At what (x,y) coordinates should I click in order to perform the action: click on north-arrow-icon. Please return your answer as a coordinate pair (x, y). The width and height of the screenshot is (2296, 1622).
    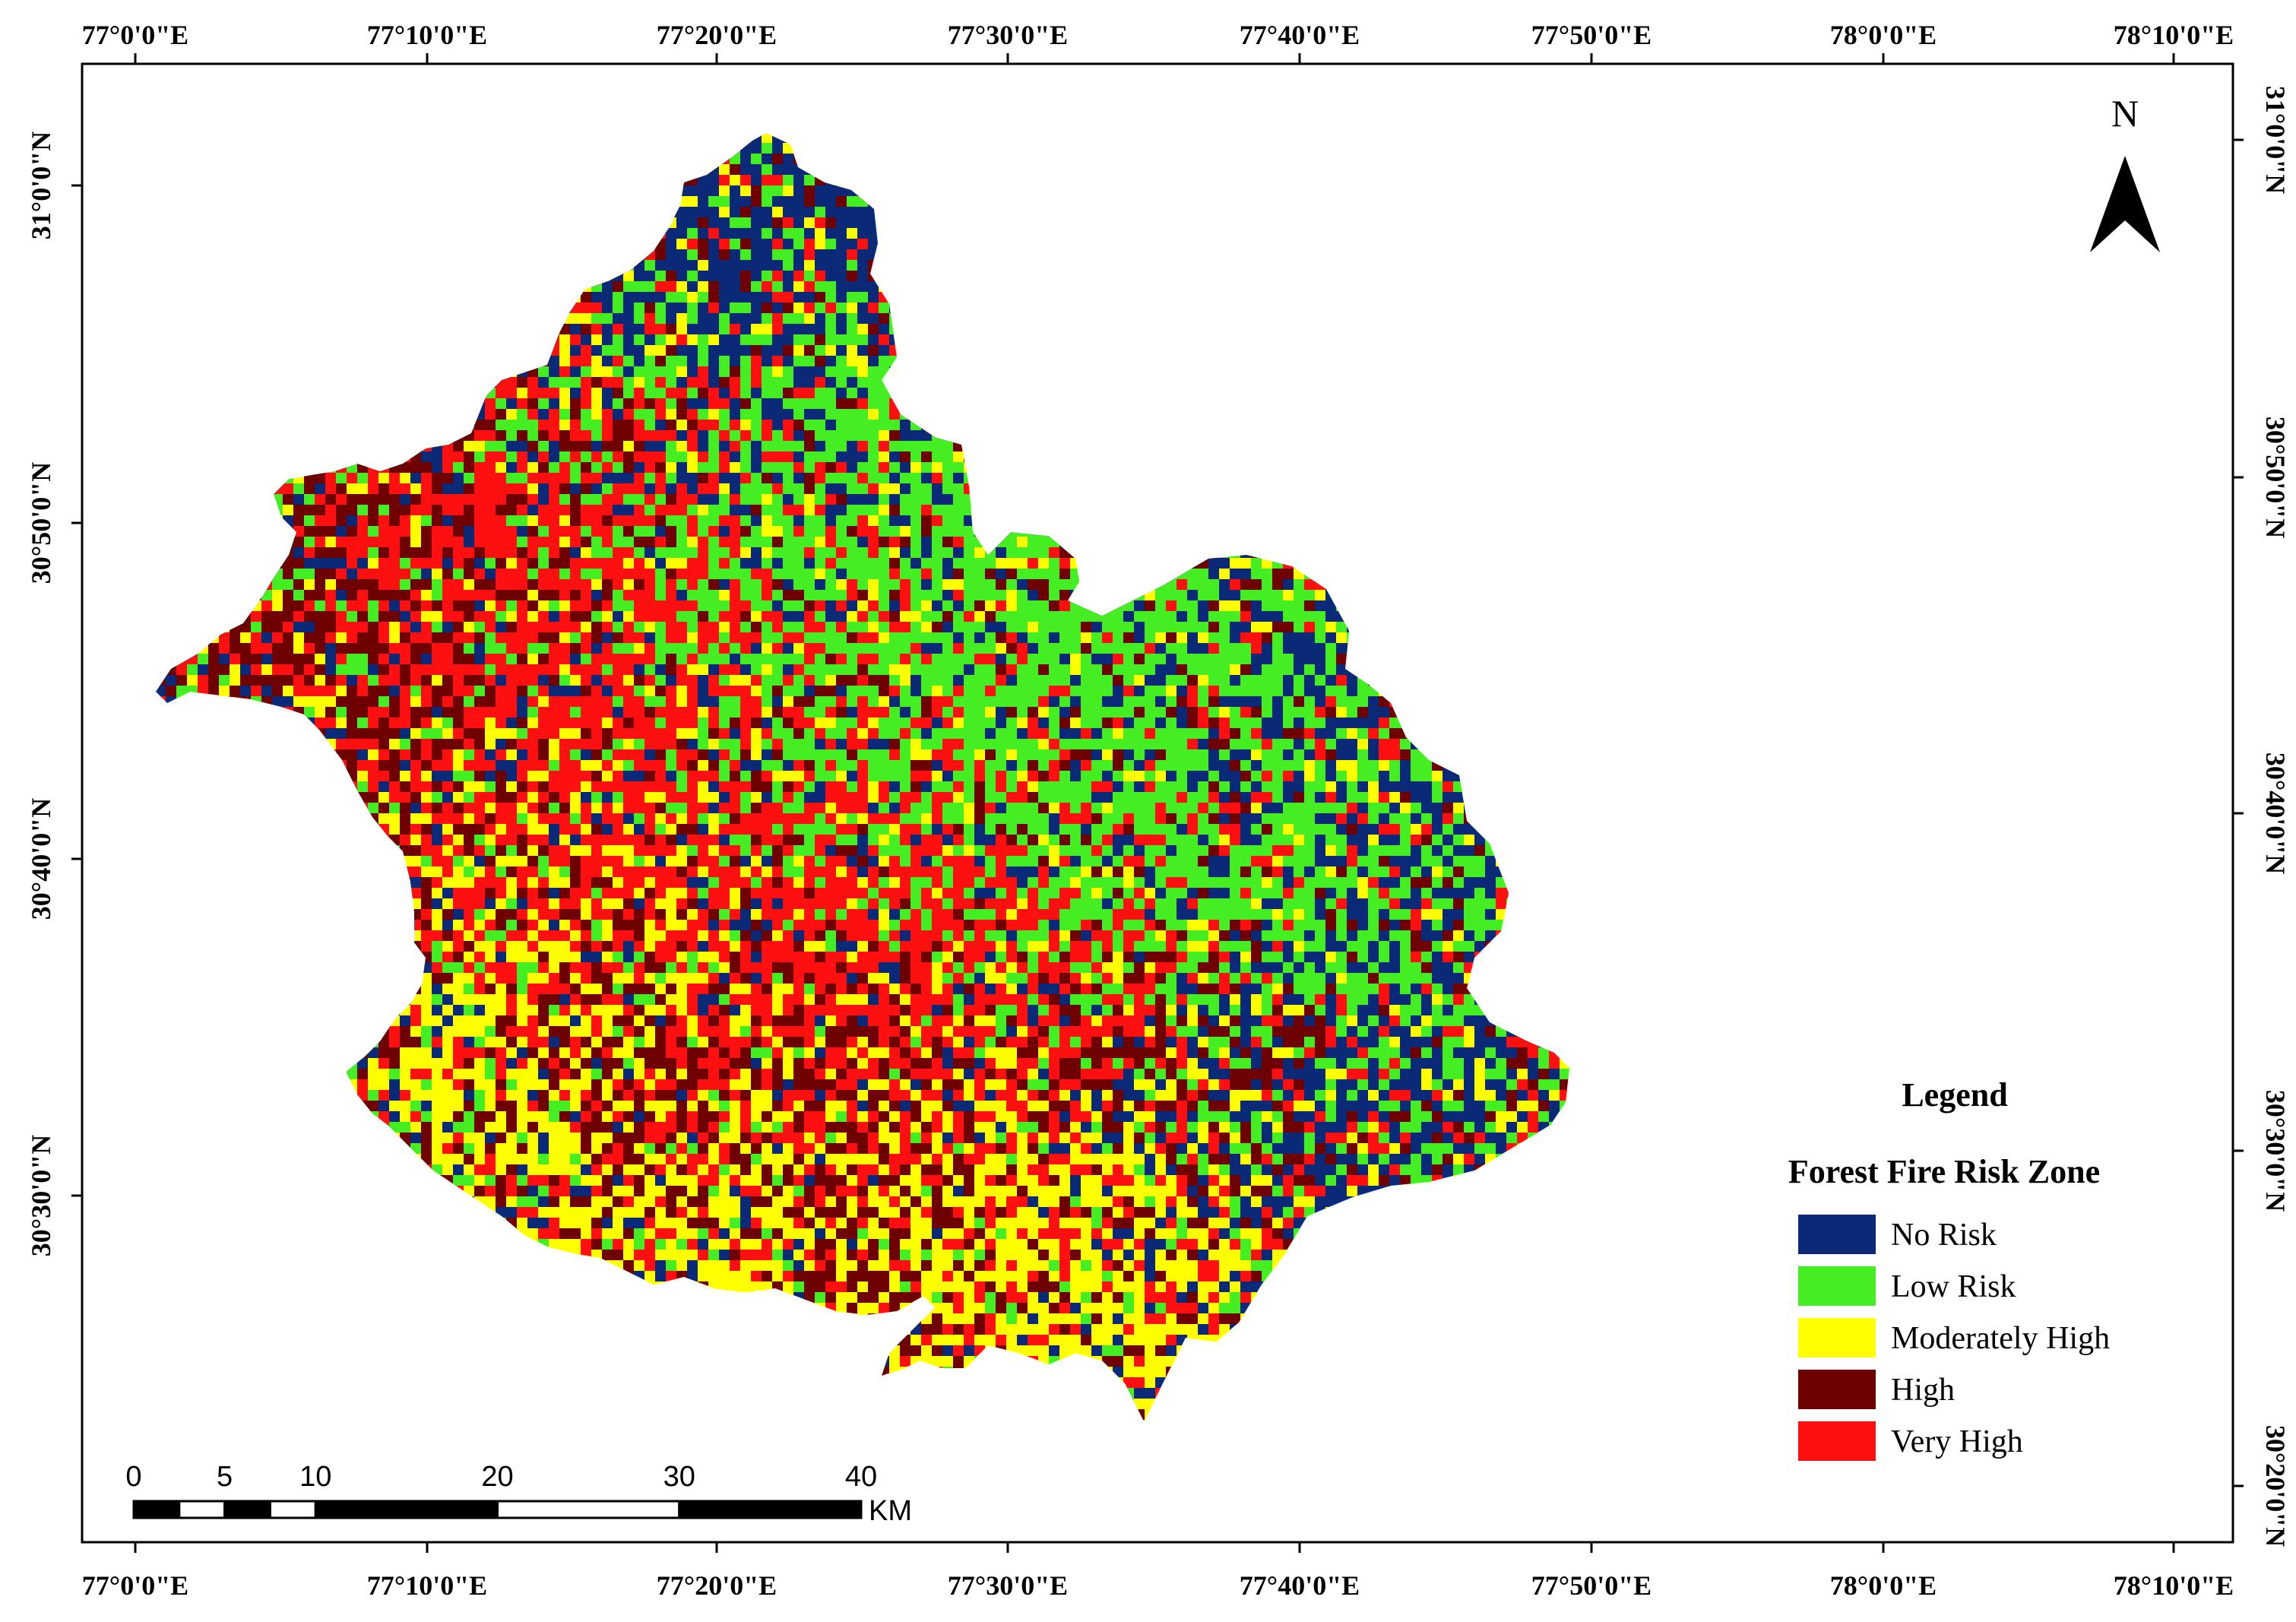
    Looking at the image, I should click on (2125, 204).